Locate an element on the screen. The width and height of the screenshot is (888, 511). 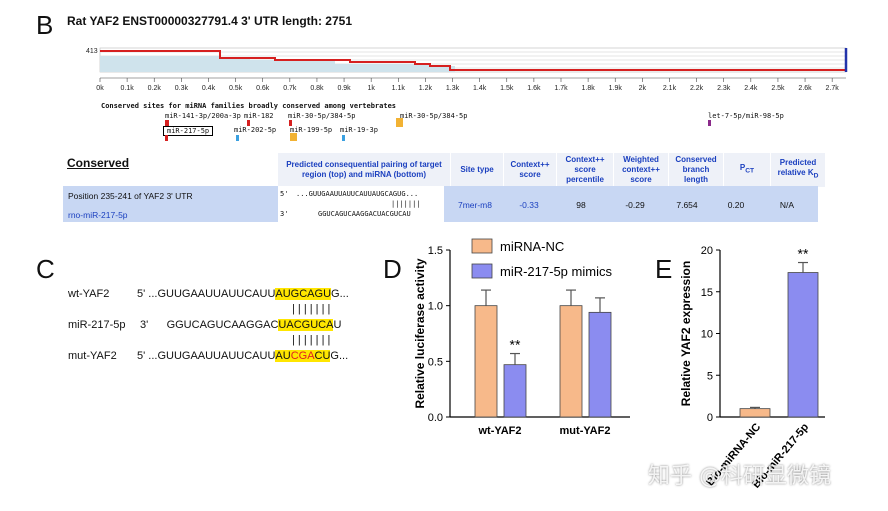
row-branch: 7.654 is located at coordinates (687, 205).